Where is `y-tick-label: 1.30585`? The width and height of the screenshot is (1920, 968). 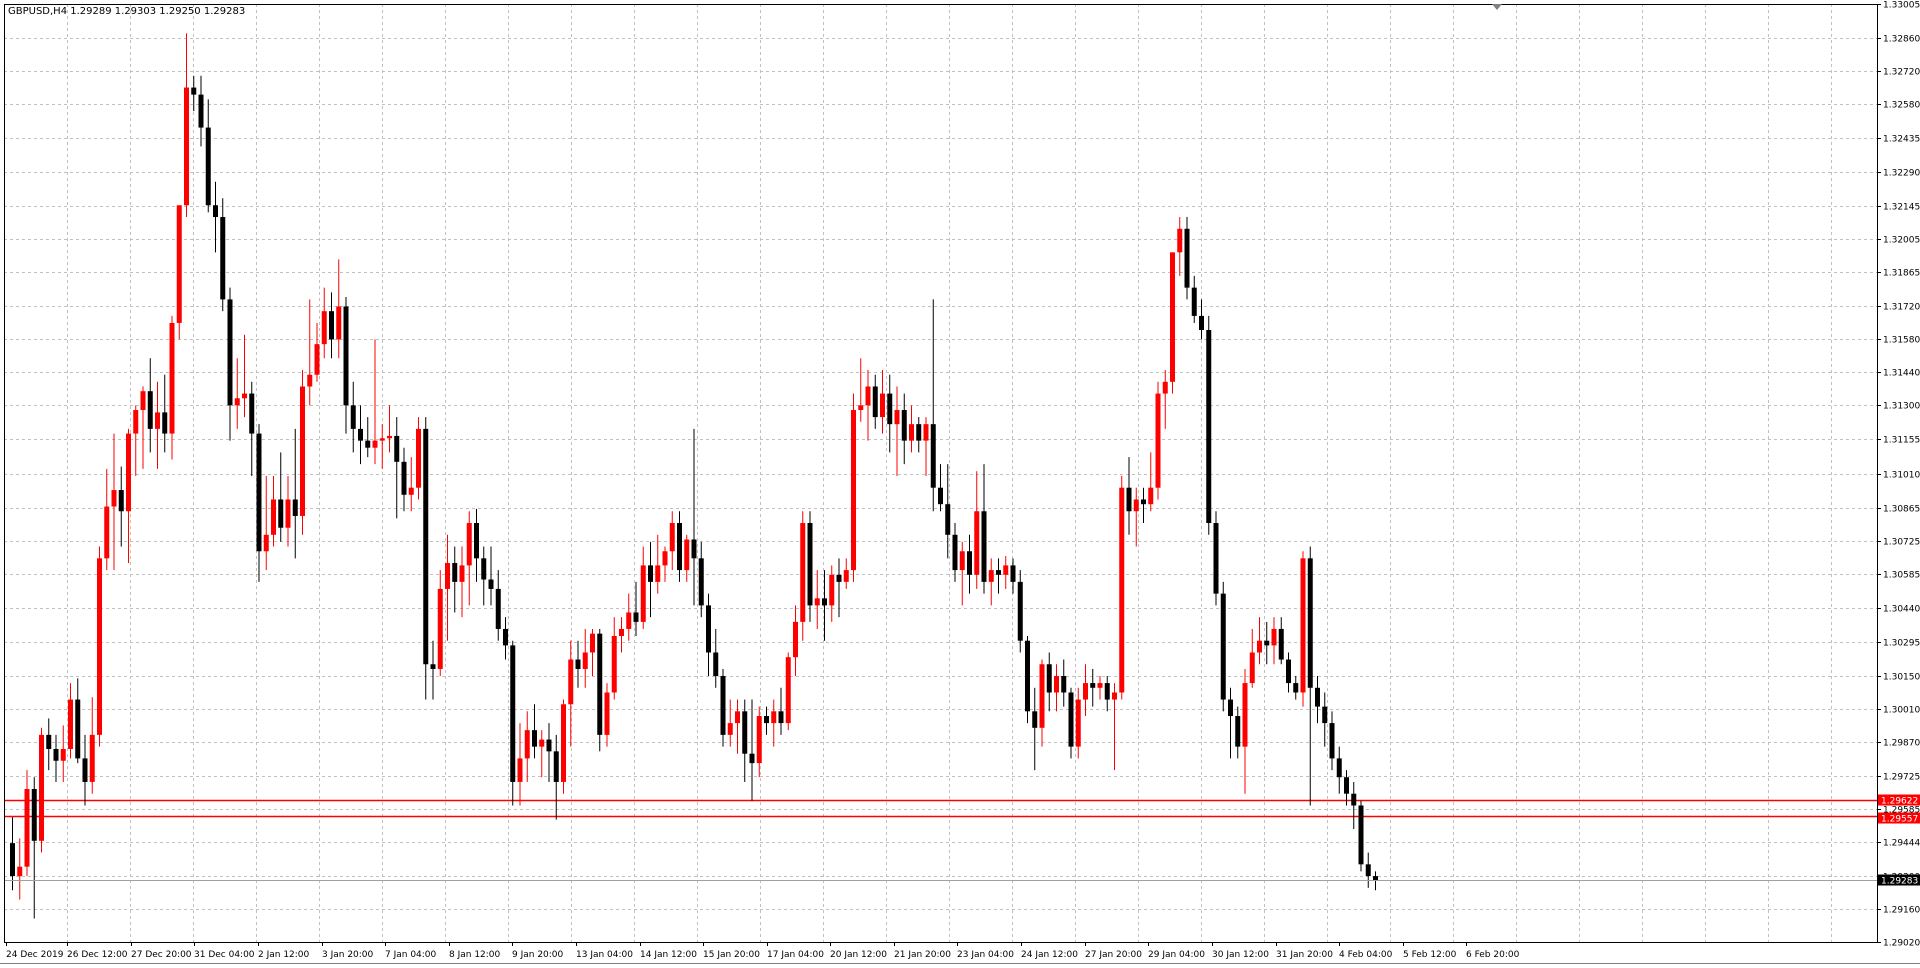 y-tick-label: 1.30585 is located at coordinates (1901, 576).